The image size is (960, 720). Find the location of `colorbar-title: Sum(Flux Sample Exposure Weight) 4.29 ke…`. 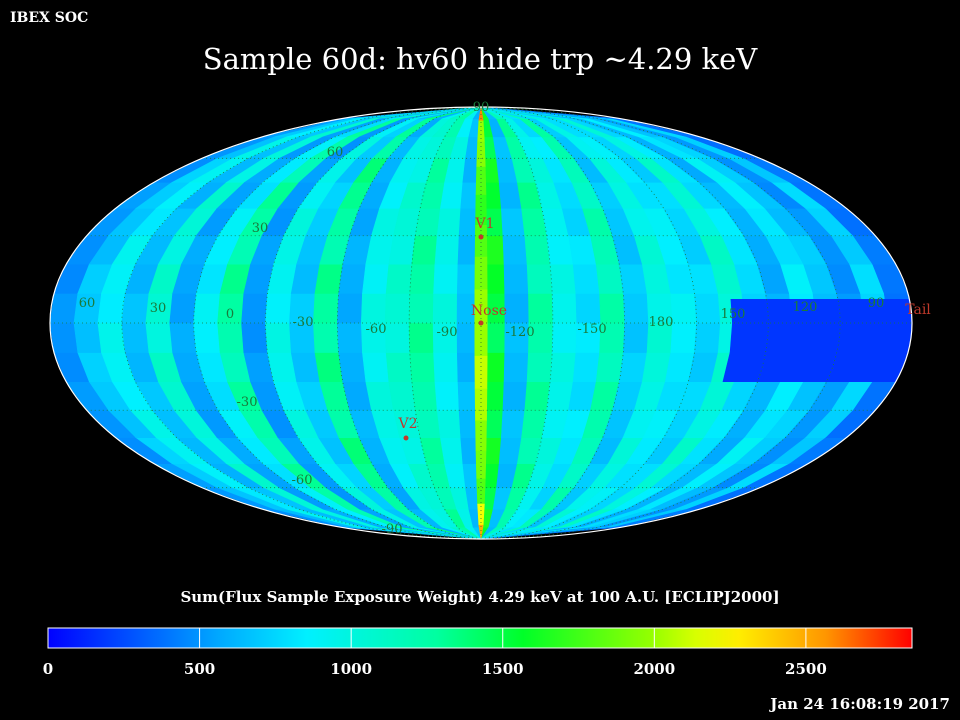

colorbar-title: Sum(Flux Sample Exposure Weight) 4.29 ke… is located at coordinates (480, 597).